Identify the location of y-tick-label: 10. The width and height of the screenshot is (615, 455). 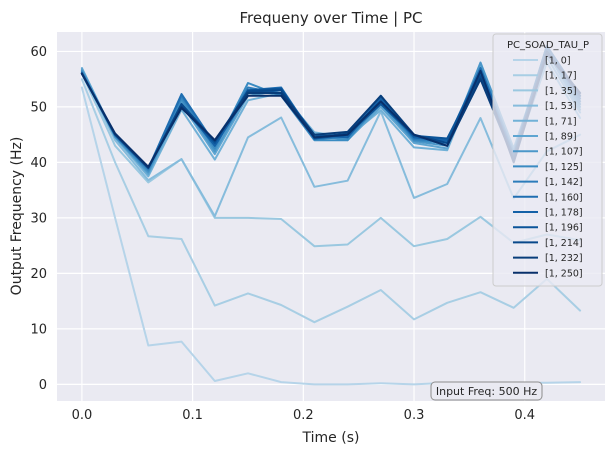
(38, 329).